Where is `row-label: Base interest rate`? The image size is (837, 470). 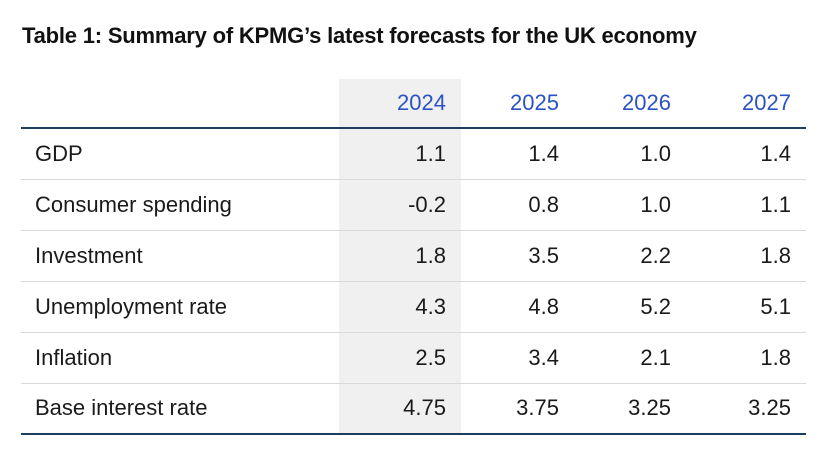 row-label: Base interest rate is located at coordinates (121, 408).